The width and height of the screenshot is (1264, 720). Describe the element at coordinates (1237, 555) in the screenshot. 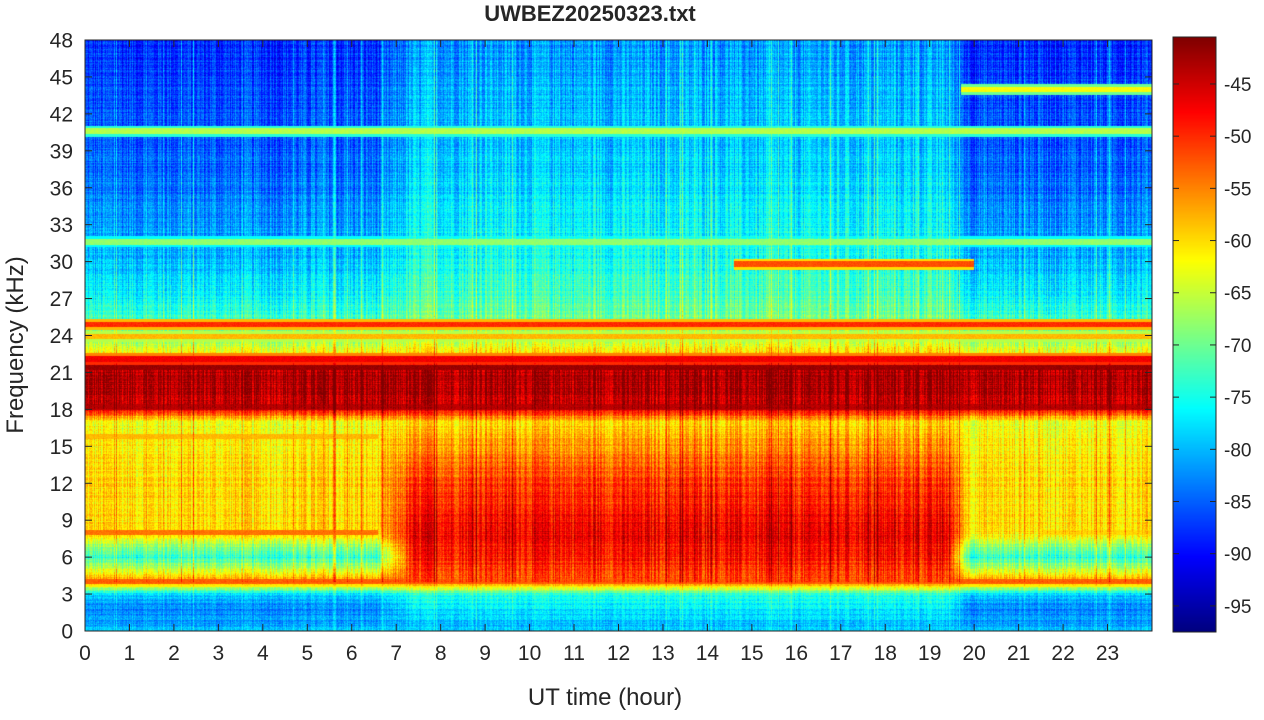

I see `colorbar-tick-label: -90` at that location.